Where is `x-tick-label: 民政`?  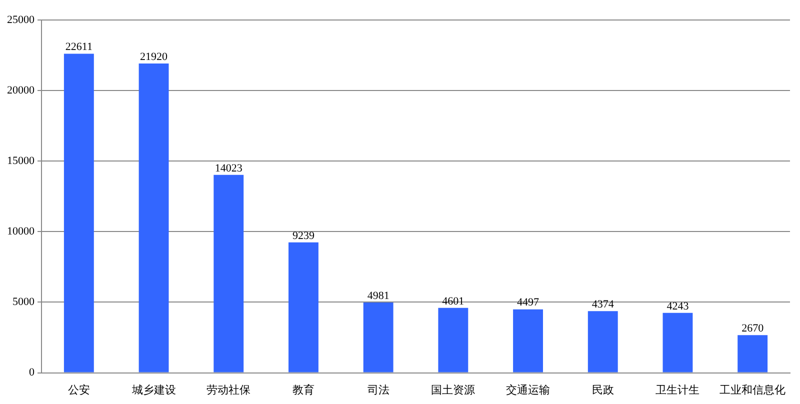 x-tick-label: 民政 is located at coordinates (603, 389).